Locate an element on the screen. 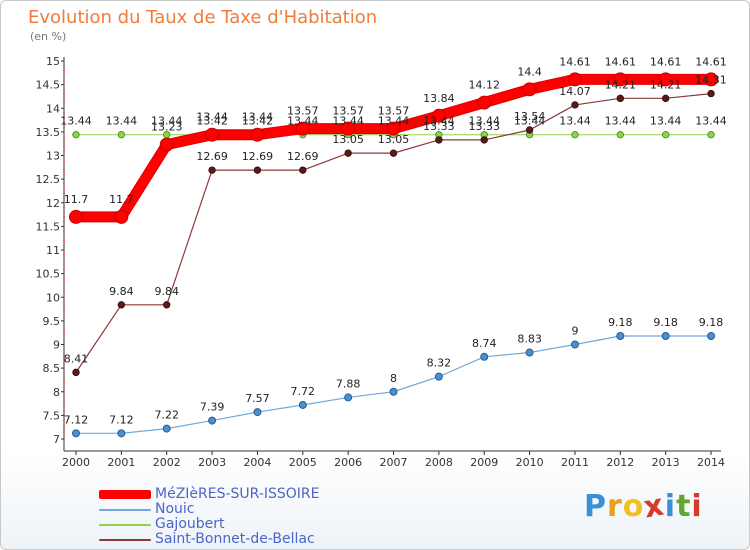 The image size is (750, 550). y-tick-label: 10.5 is located at coordinates (48, 274).